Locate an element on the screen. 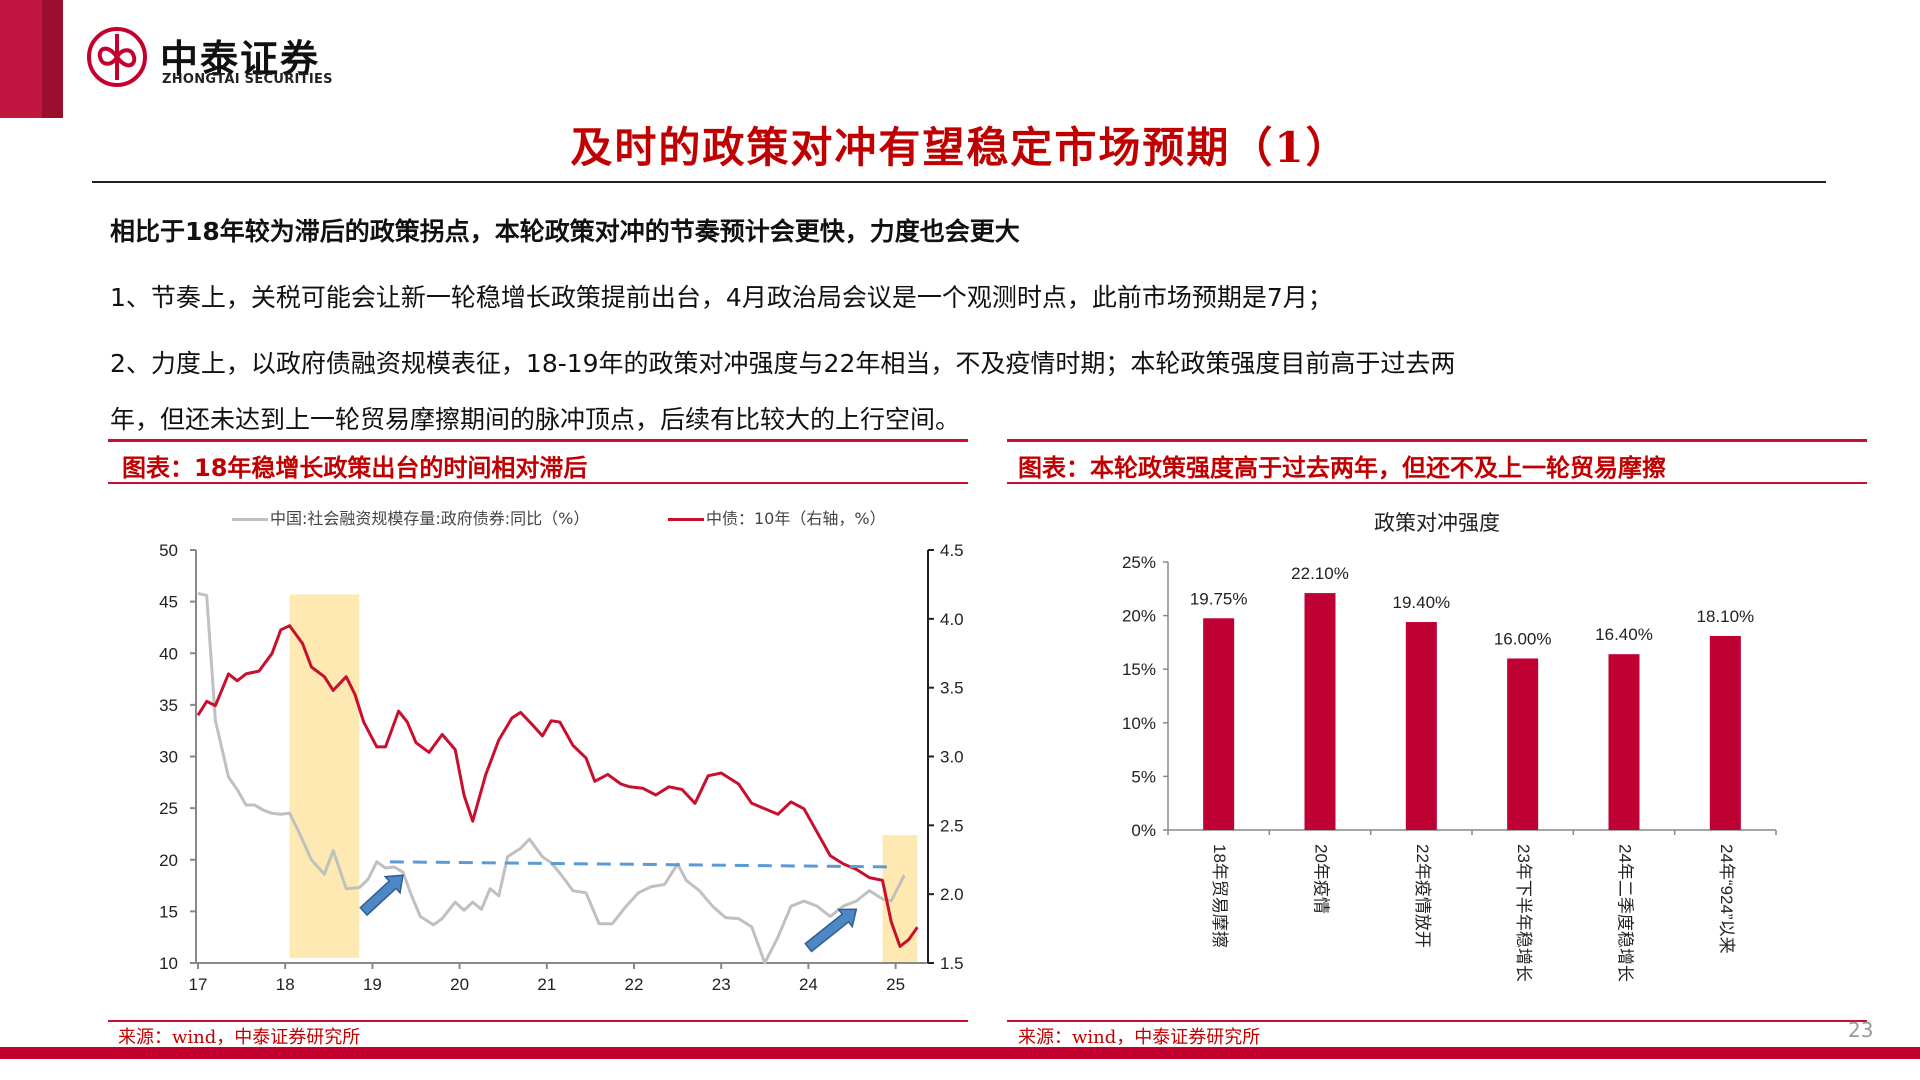  series-gov-bond-yoy-line is located at coordinates (551, 778).